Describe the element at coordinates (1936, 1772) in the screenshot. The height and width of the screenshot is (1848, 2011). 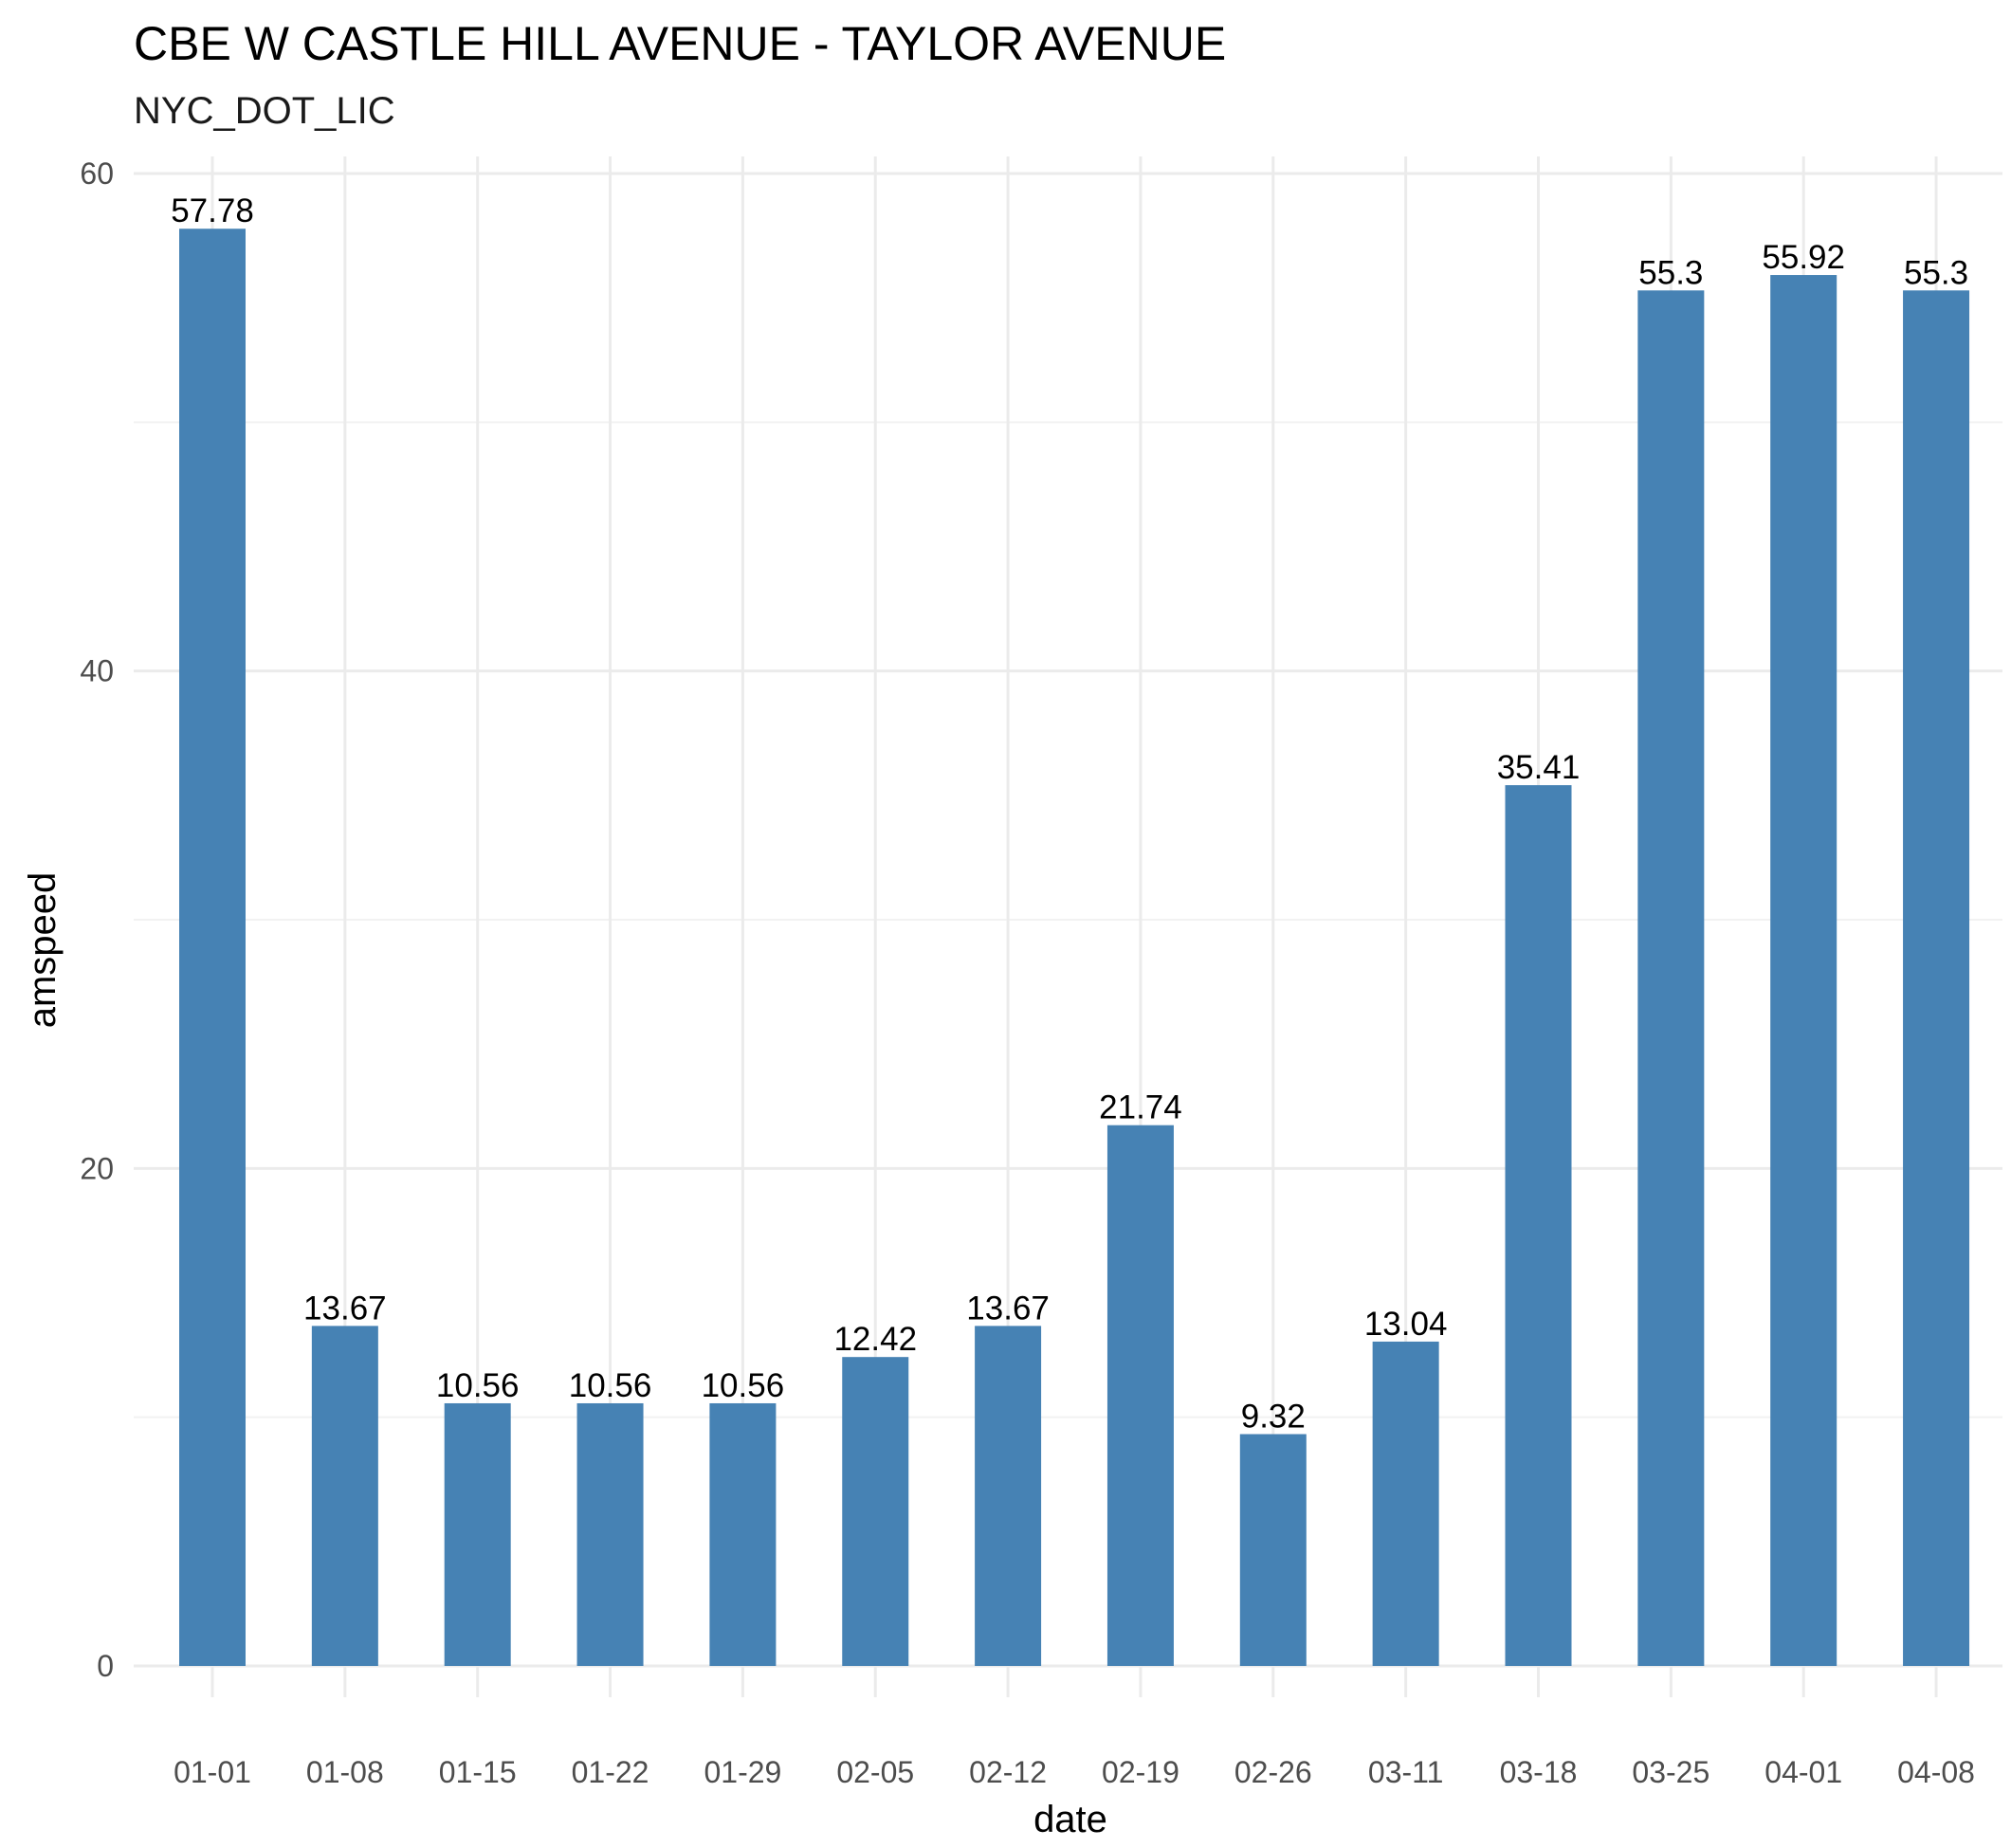
I see `x-tick-label: 04-08` at that location.